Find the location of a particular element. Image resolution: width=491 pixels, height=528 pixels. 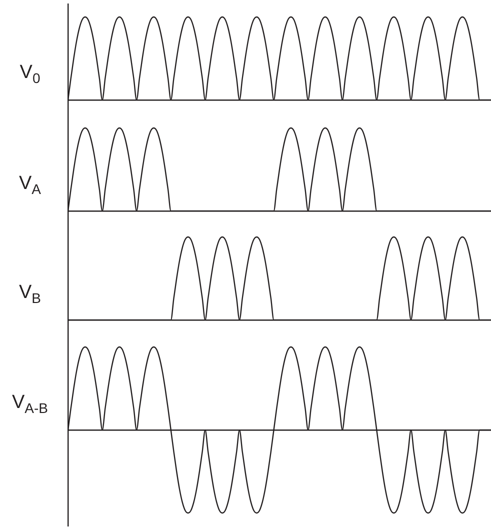

y-axis-title: V$_{A}$ is located at coordinates (30, 185).